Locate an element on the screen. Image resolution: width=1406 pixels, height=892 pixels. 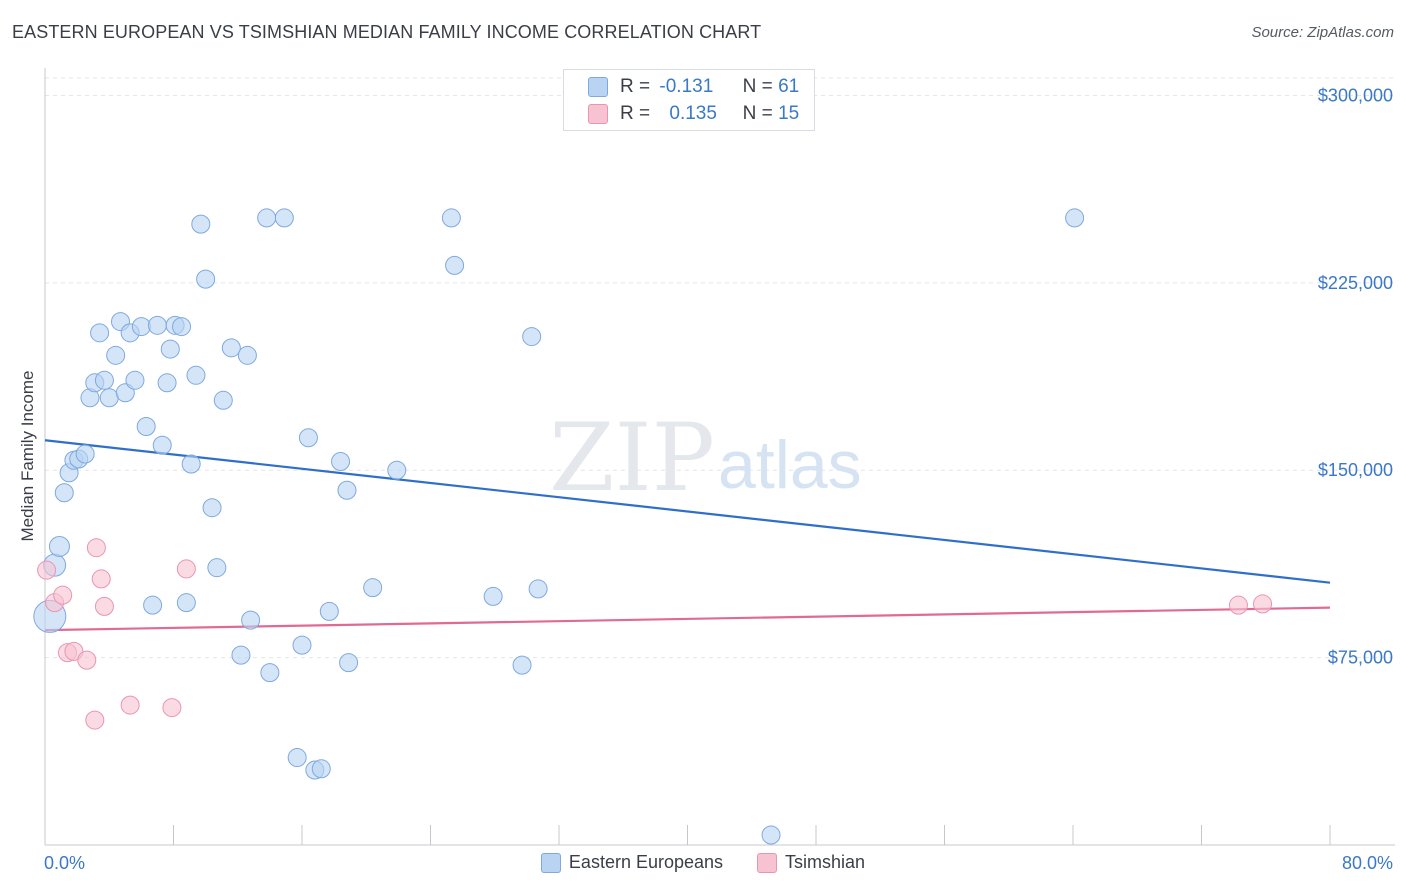
stats-legend: R = -0.131 N = 61 R = 0.135 N = 15 is located at coordinates (689, 100).